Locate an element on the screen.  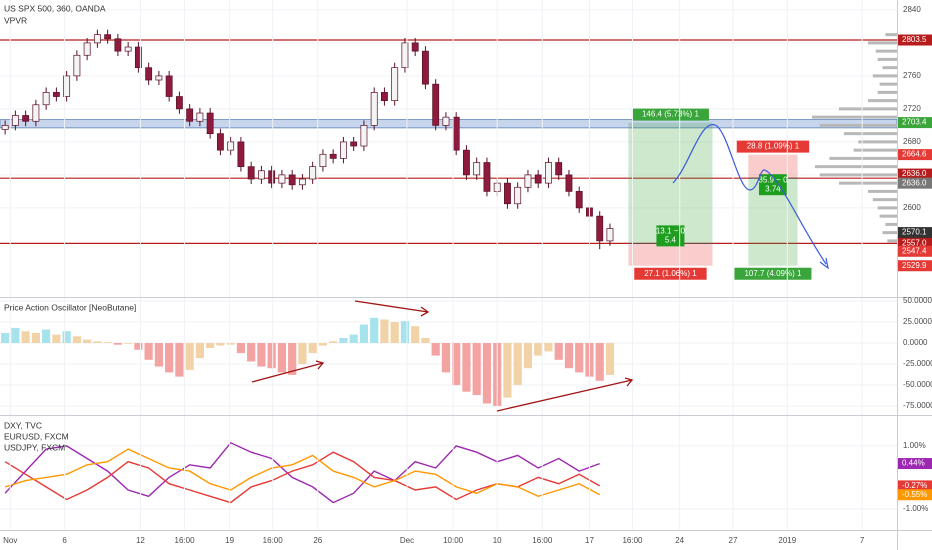
x-tick-label: 2019 is located at coordinates (787, 540).